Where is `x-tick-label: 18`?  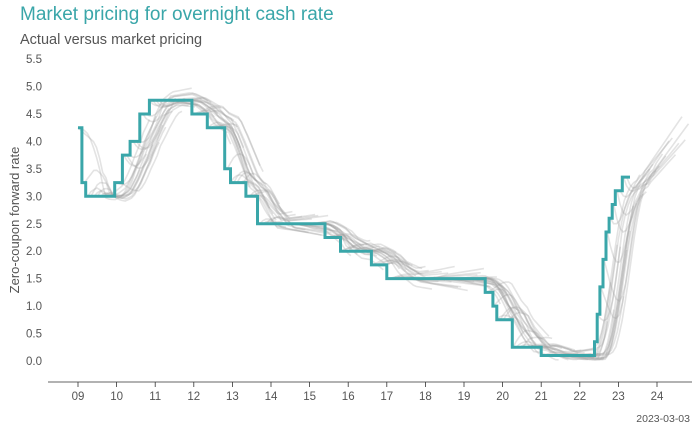
x-tick-label: 18 is located at coordinates (425, 397).